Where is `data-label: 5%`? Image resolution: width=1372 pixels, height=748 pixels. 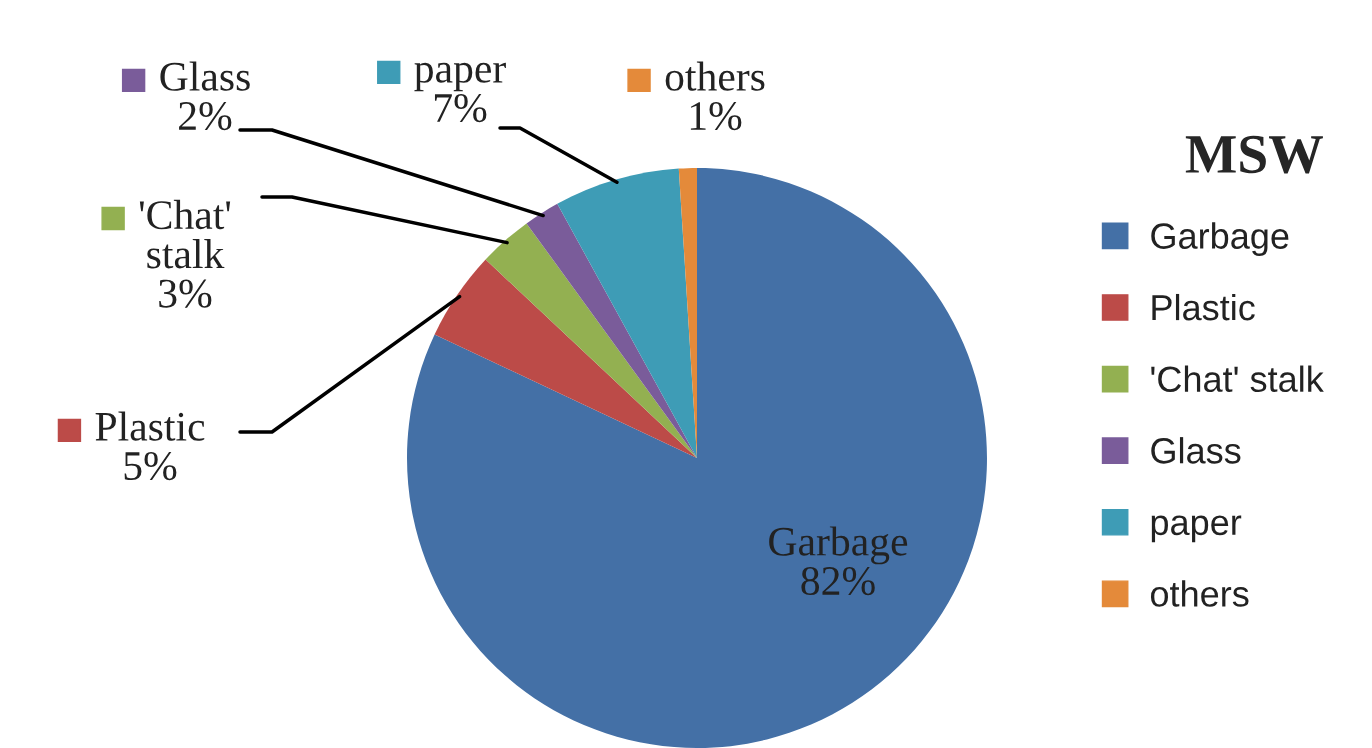 data-label: 5% is located at coordinates (150, 466).